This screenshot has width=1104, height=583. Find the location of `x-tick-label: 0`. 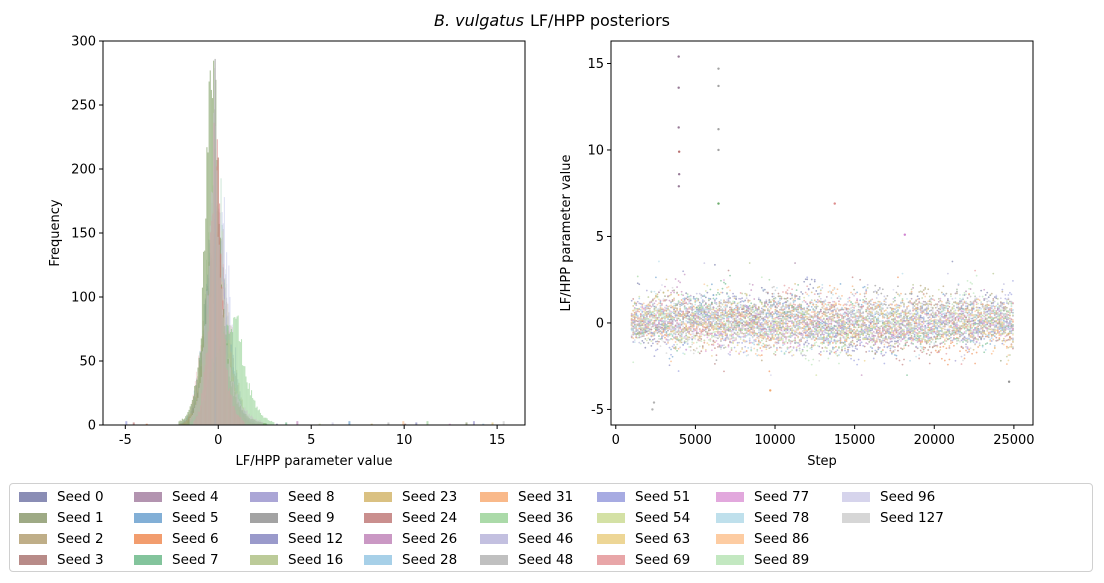

x-tick-label: 0 is located at coordinates (218, 440).